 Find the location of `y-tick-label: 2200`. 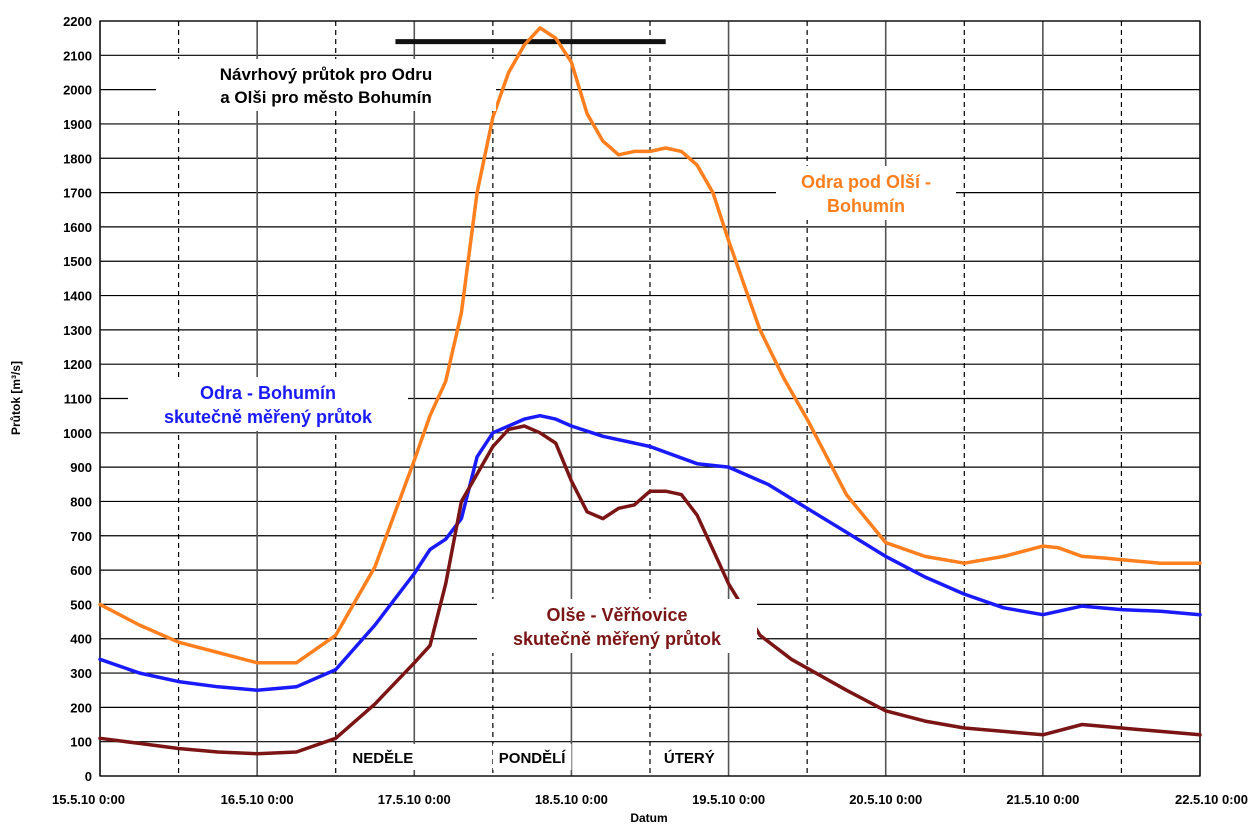

y-tick-label: 2200 is located at coordinates (77, 21).